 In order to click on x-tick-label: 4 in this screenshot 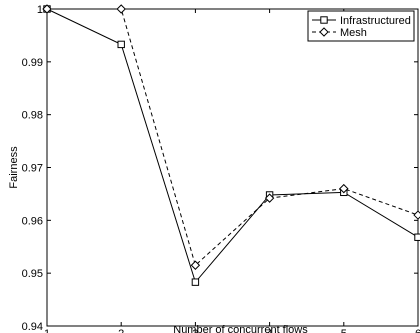, I will do `click(270, 330)`.